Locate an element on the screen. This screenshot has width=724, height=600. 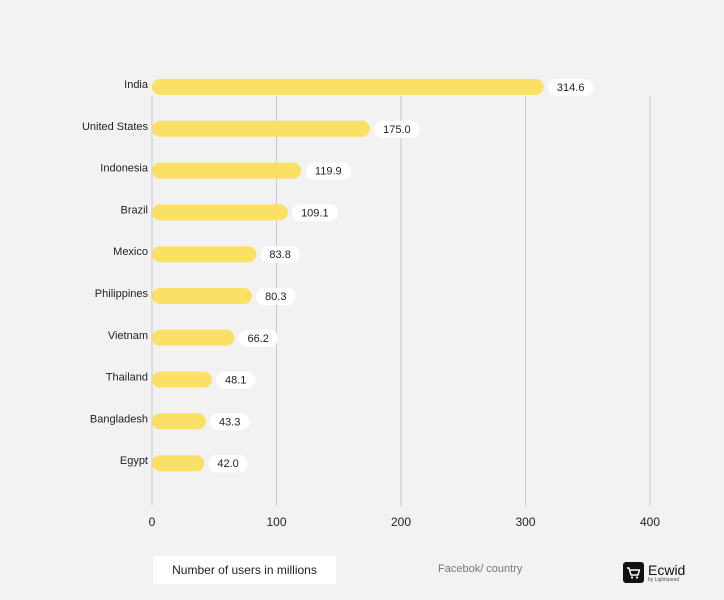
value-label: 42.0 is located at coordinates (227, 464).